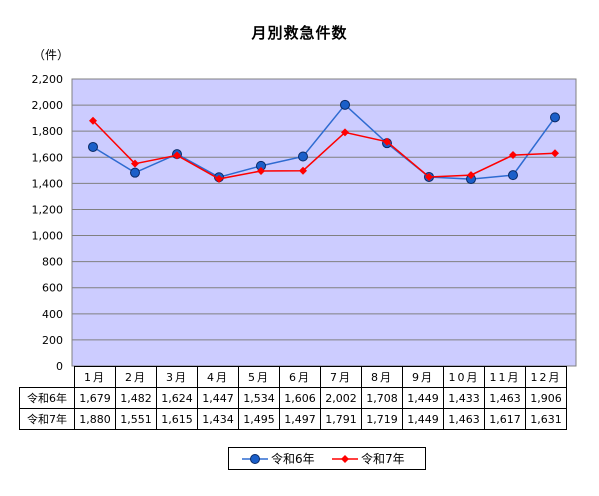 This screenshot has height=496, width=599. What do you see at coordinates (52, 288) in the screenshot?
I see `y-tick-label: 600` at bounding box center [52, 288].